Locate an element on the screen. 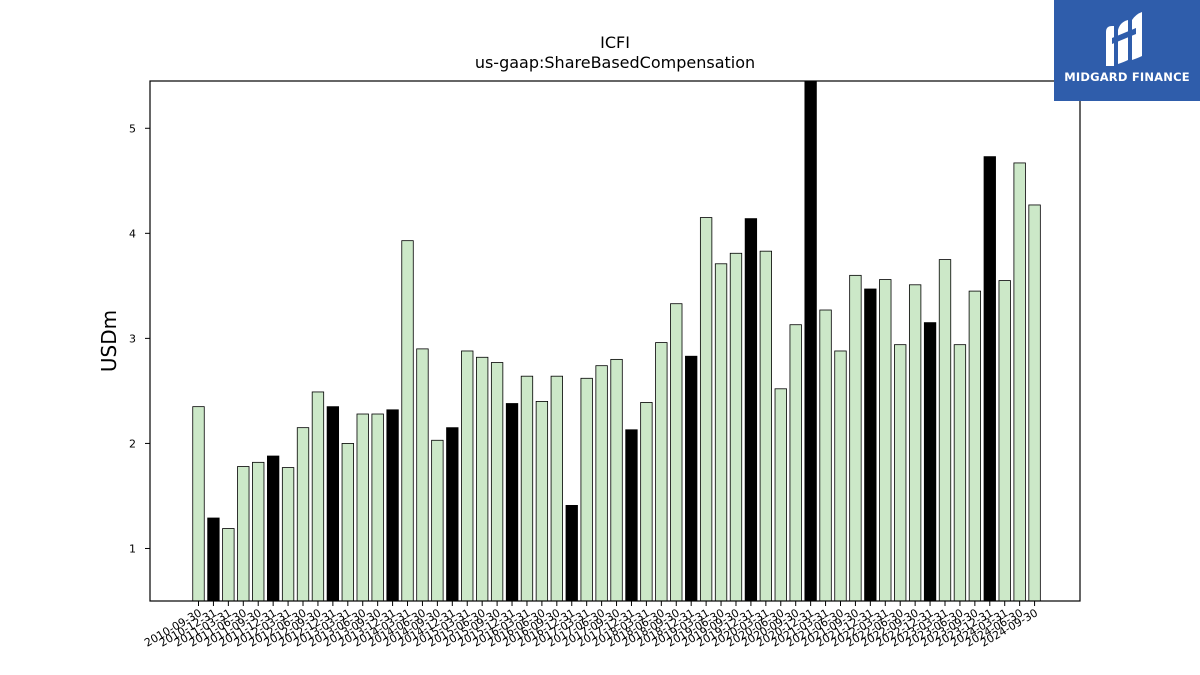 This screenshot has height=675, width=1200. y-tick-label: 5 is located at coordinates (132, 128).